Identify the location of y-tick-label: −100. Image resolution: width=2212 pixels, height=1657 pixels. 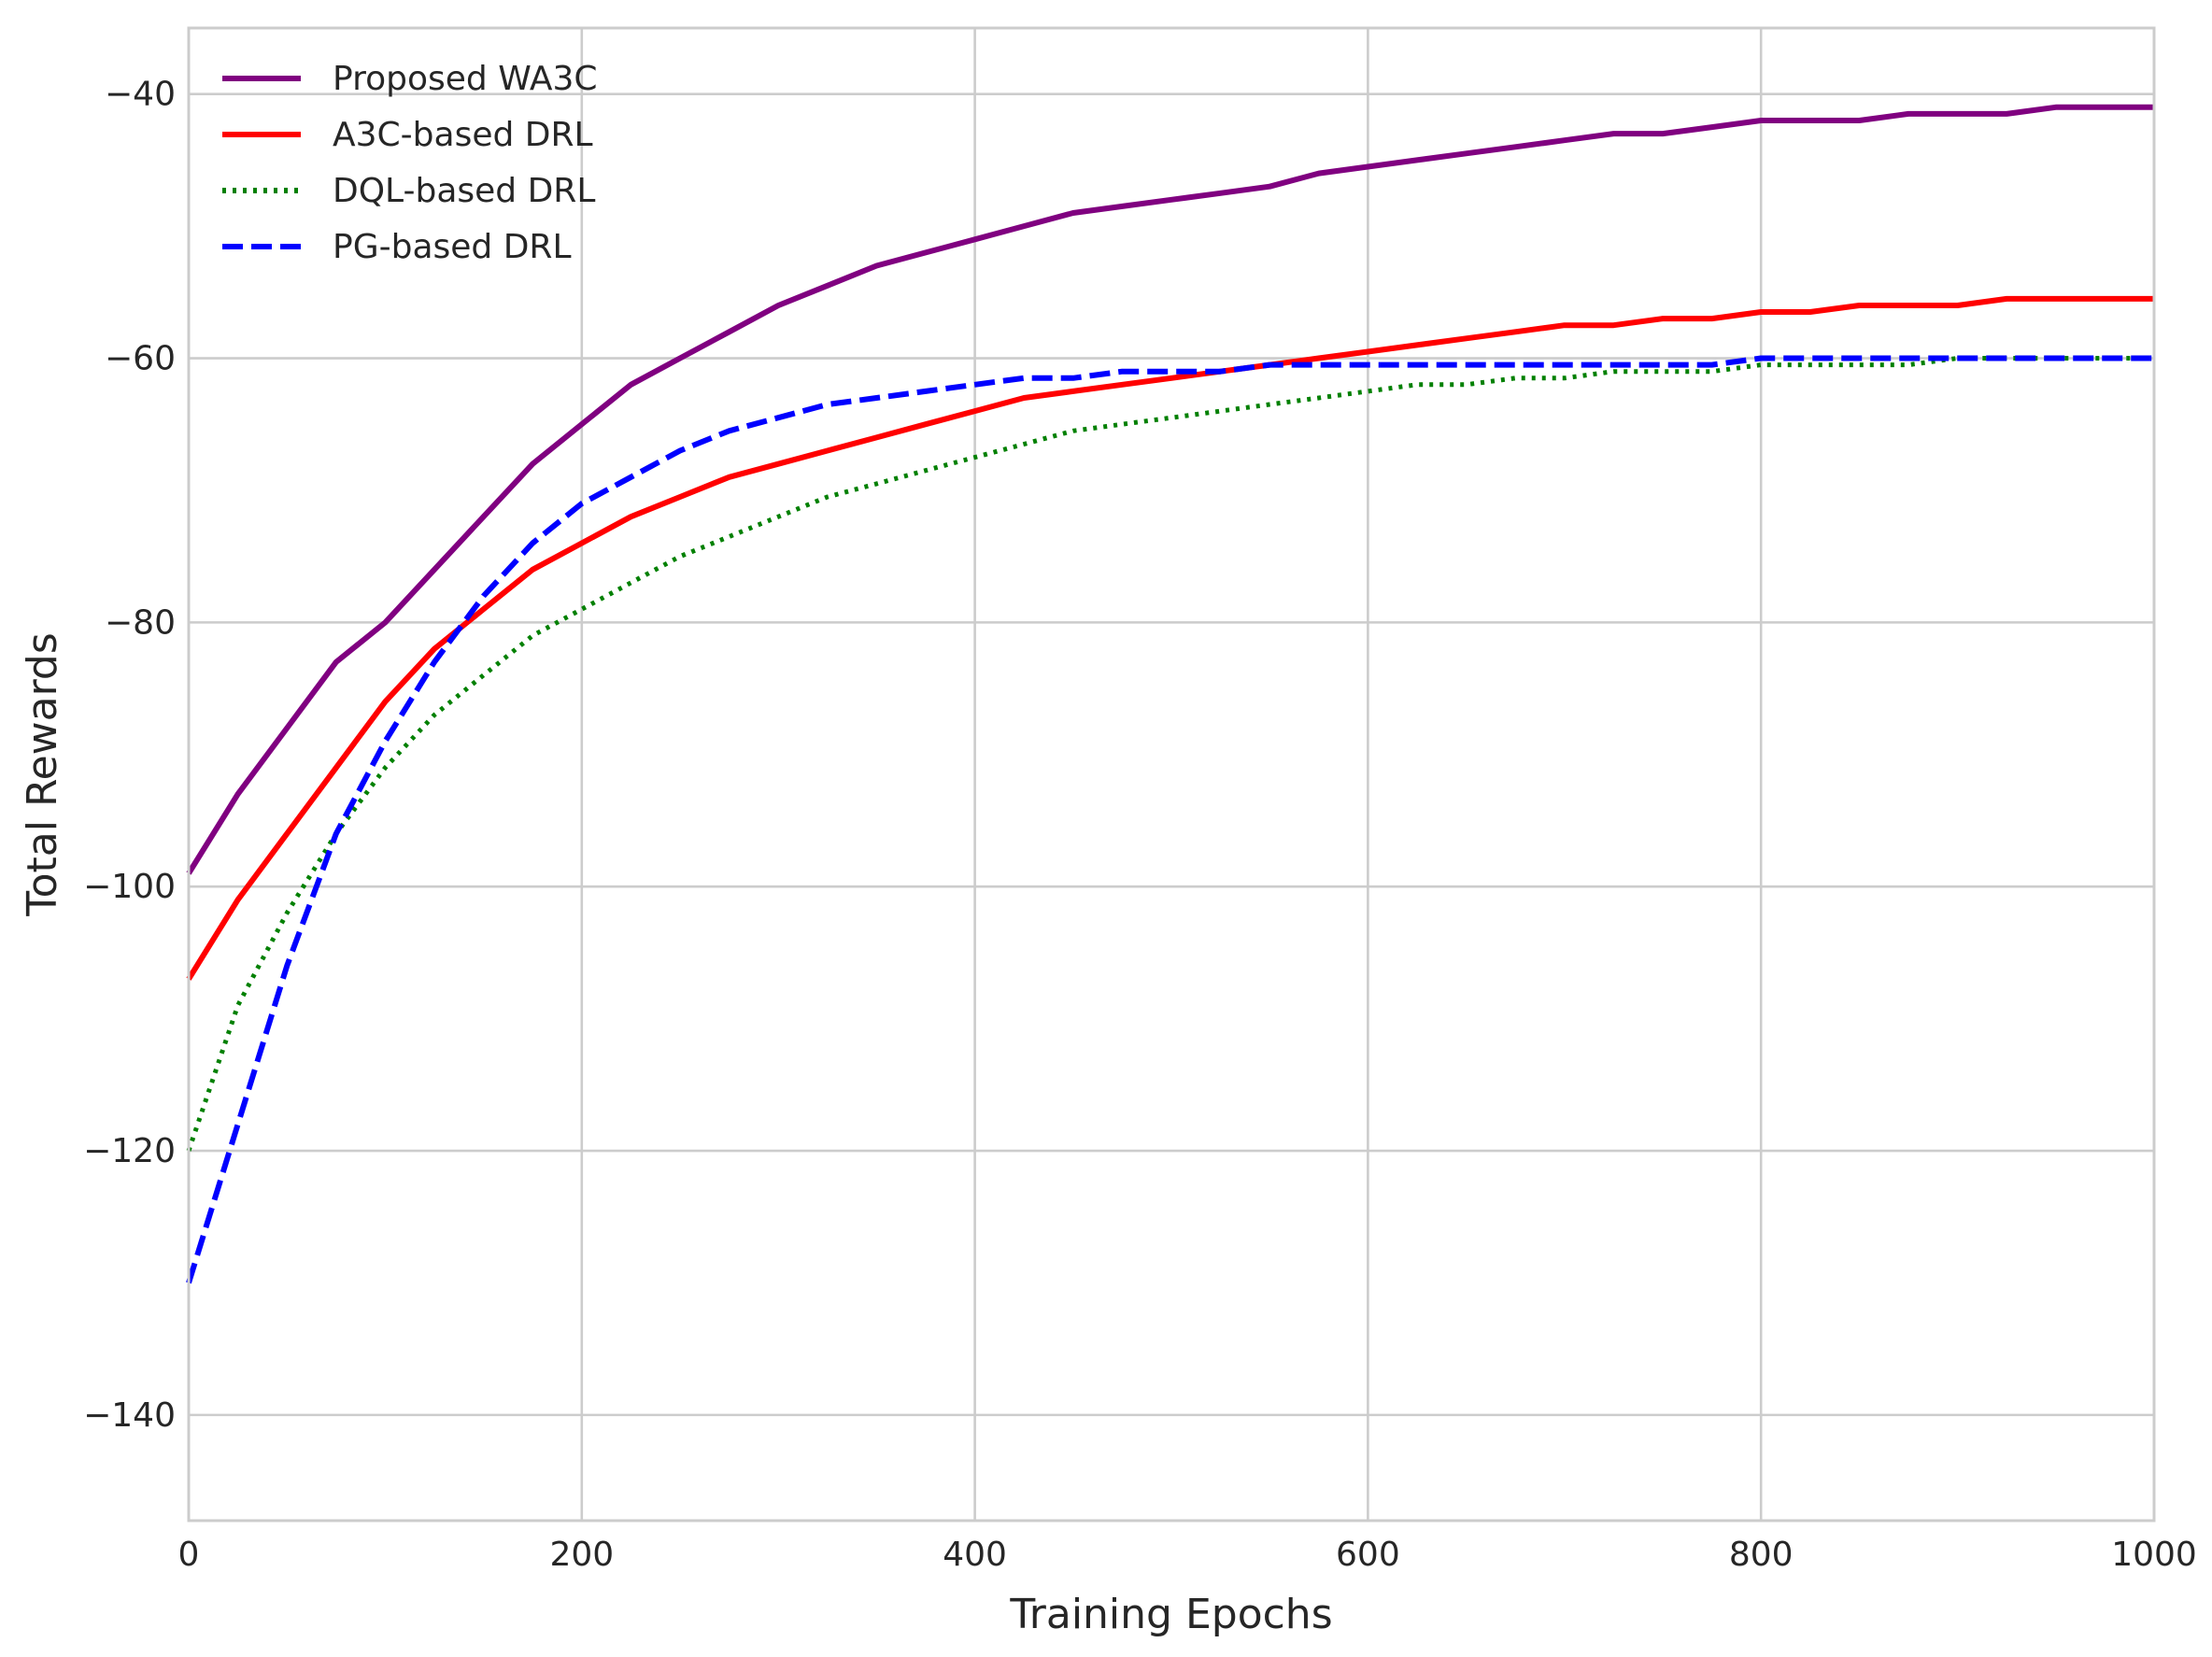
(129, 887).